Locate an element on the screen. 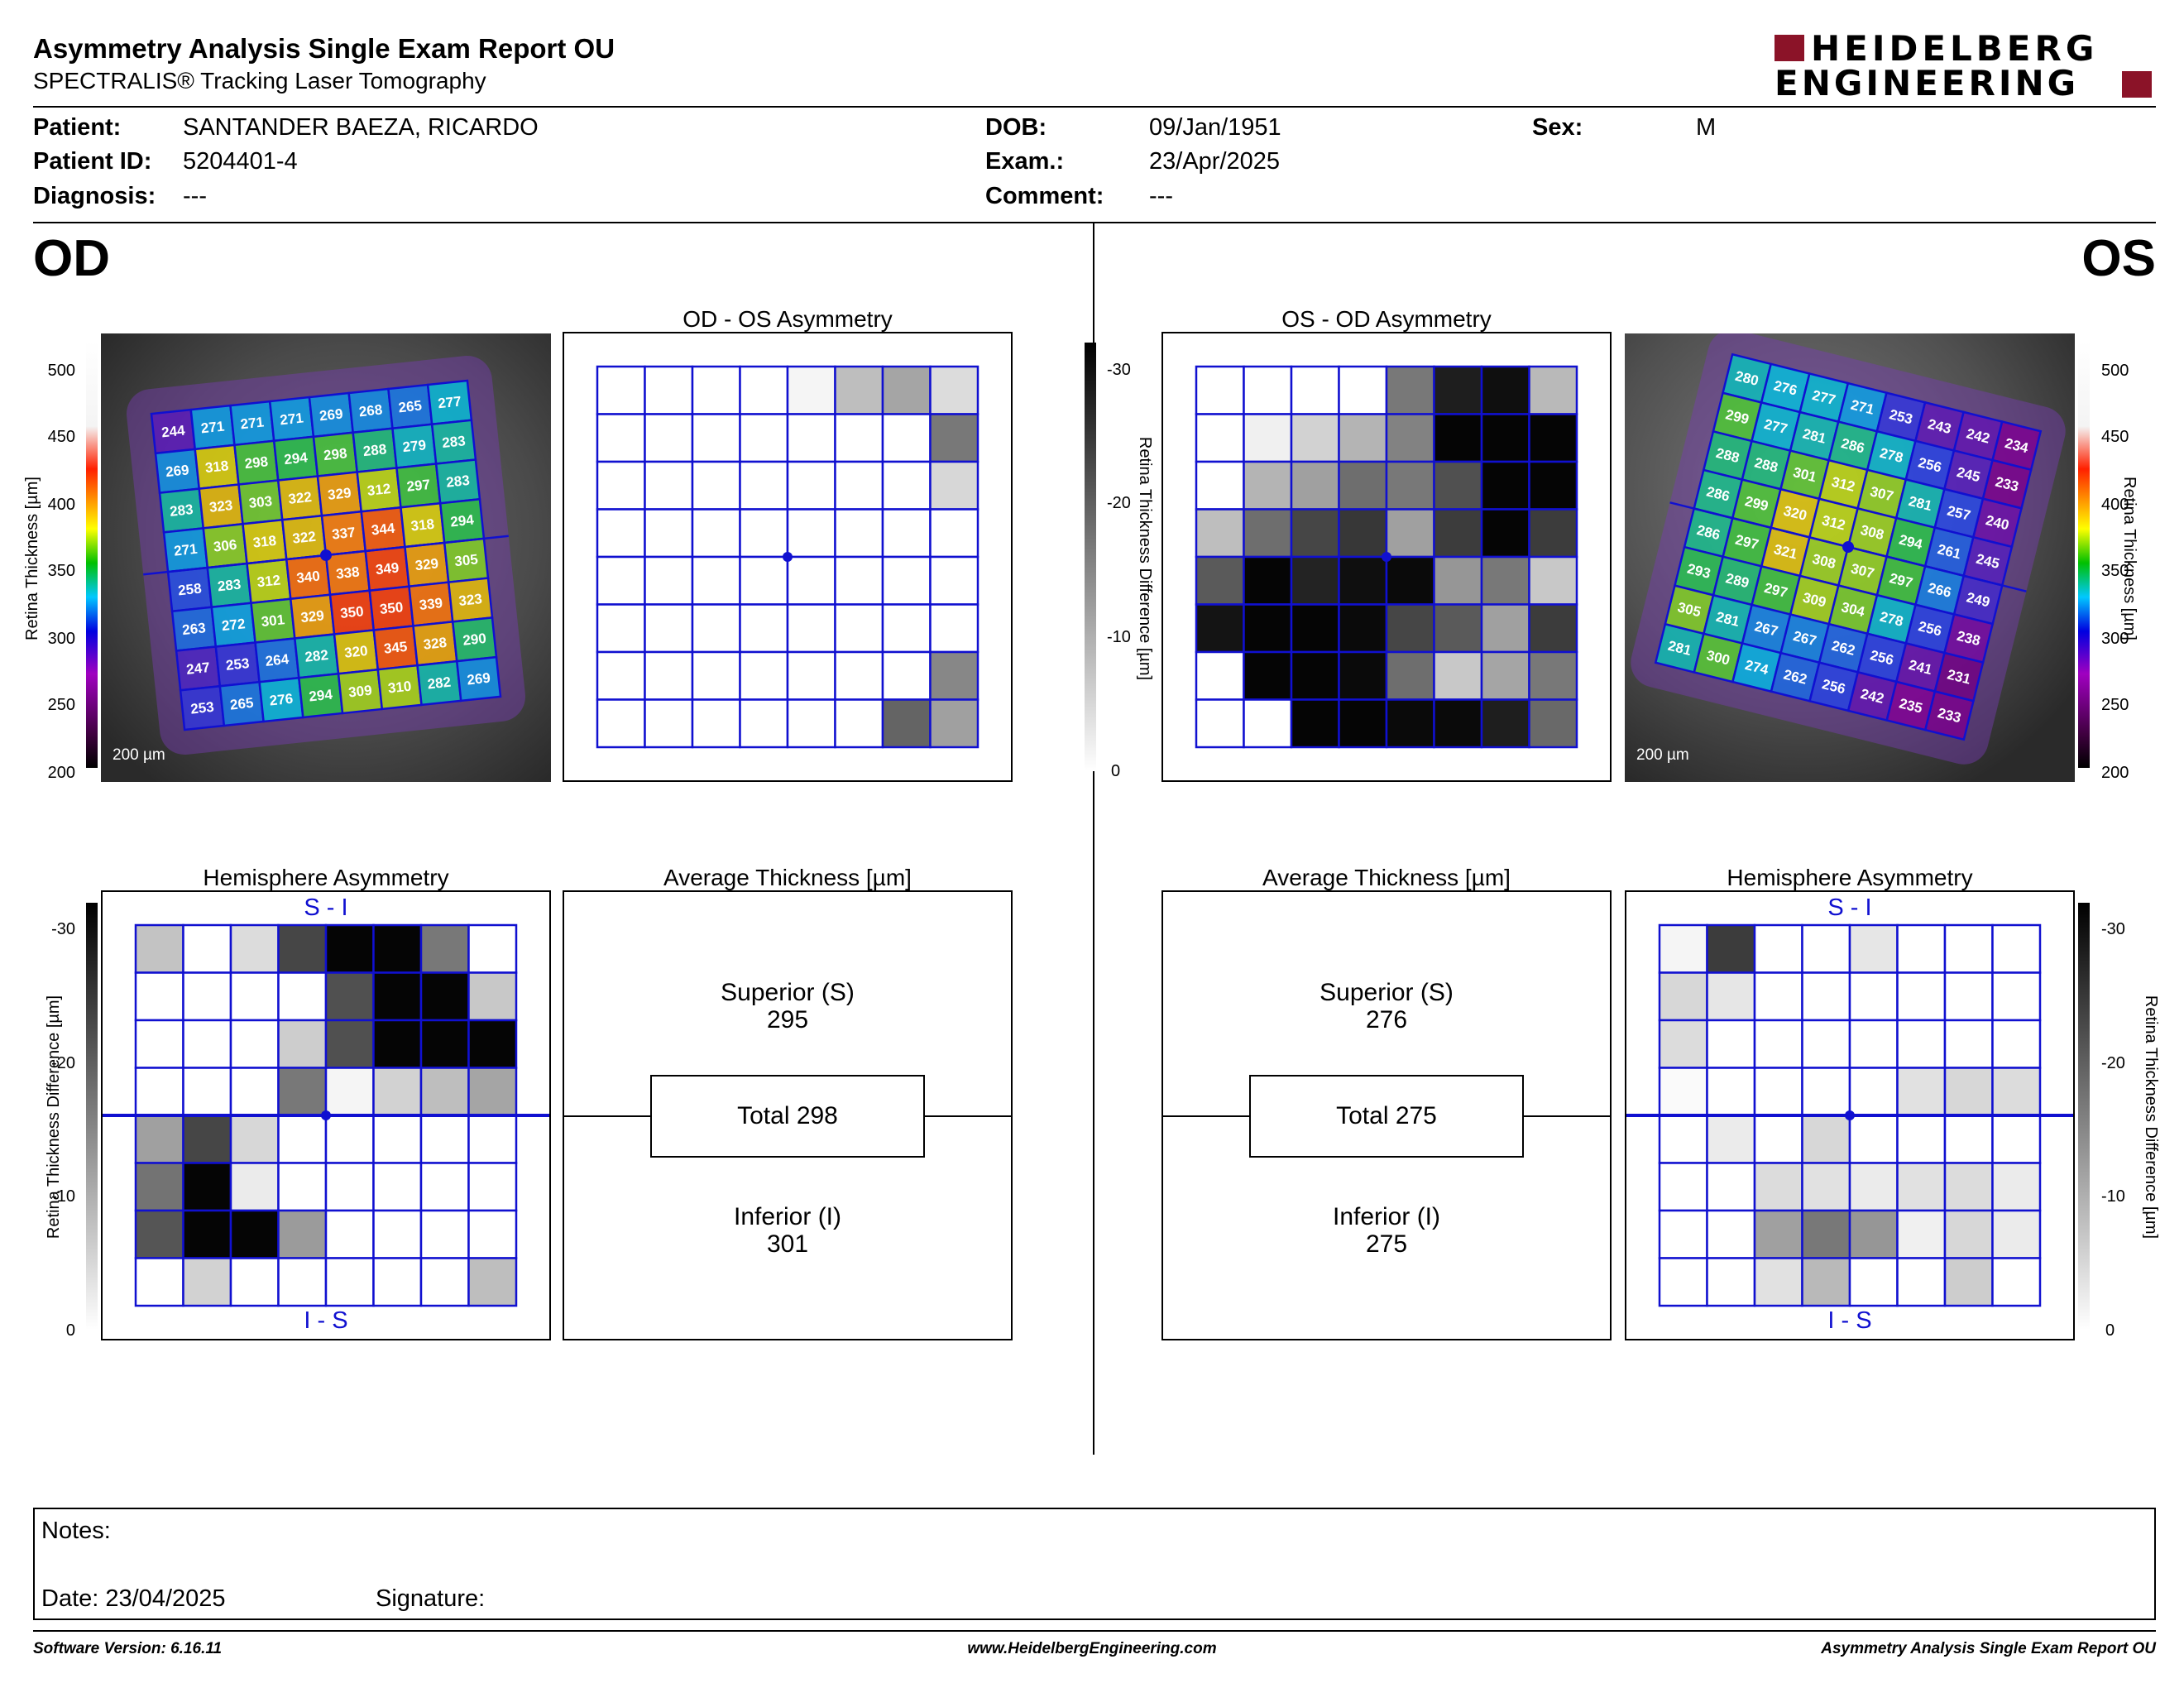 This screenshot has width=2184, height=1688. od-os-asymmetry-svg is located at coordinates (787, 557).